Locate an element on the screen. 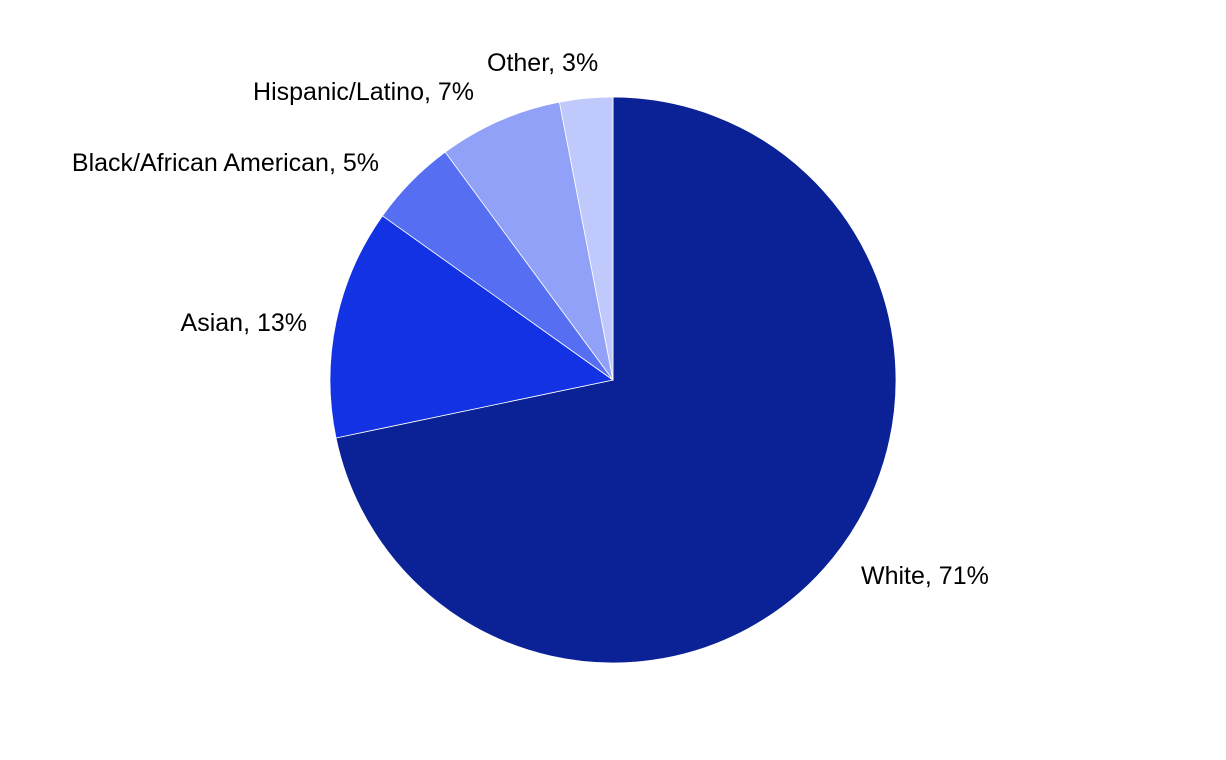 Image resolution: width=1226 pixels, height=760 pixels. slice-label-hispanic-latino: Hispanic/Latino, 7% is located at coordinates (363, 92).